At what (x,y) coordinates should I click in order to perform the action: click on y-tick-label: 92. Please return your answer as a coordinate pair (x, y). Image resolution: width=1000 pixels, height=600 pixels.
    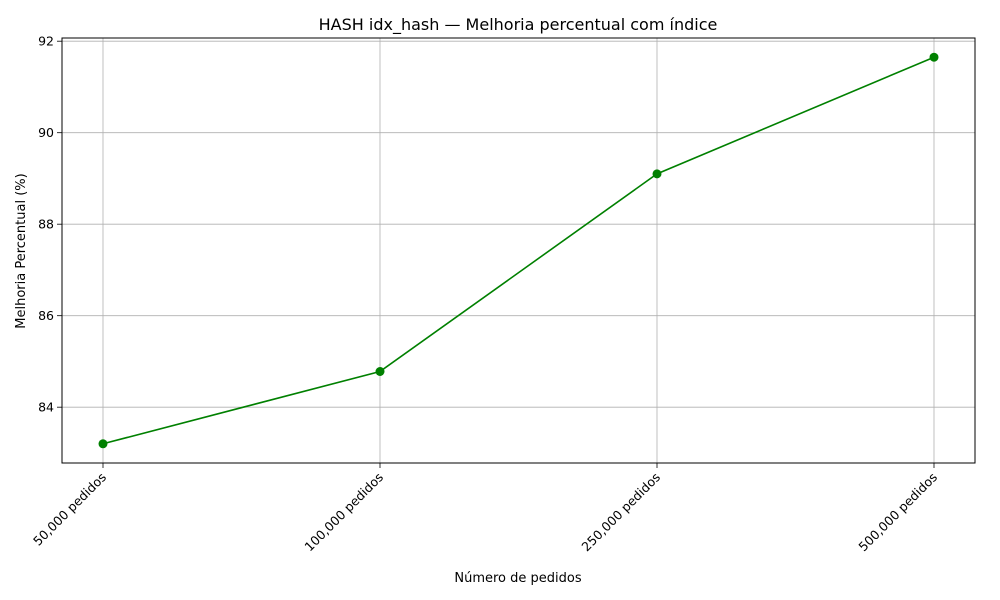
    Looking at the image, I should click on (46, 41).